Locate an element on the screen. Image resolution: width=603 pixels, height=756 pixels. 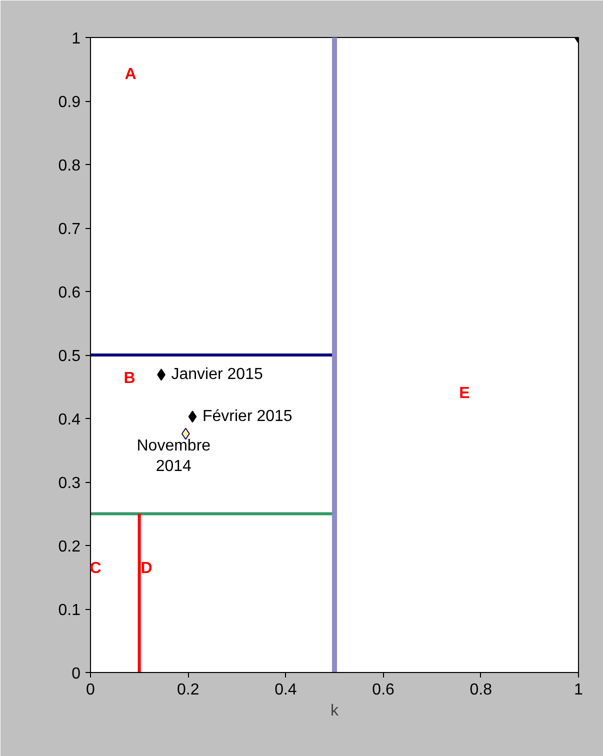
y-tick-label: 0.1 is located at coordinates (69, 610).